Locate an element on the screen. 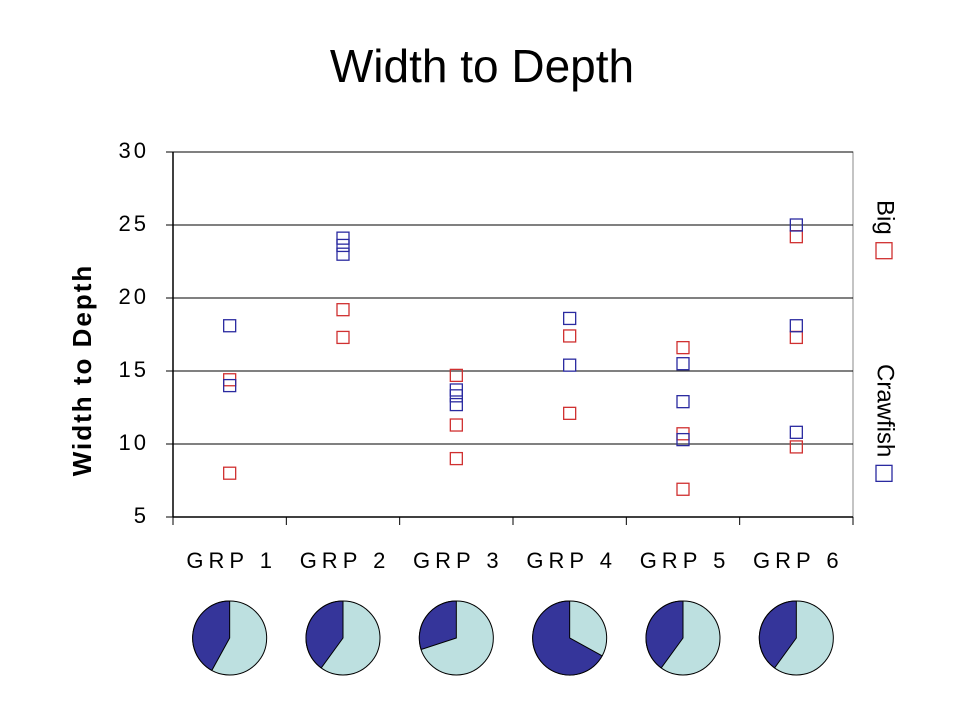  y-axis-label: Width to Depth is located at coordinates (82, 370).